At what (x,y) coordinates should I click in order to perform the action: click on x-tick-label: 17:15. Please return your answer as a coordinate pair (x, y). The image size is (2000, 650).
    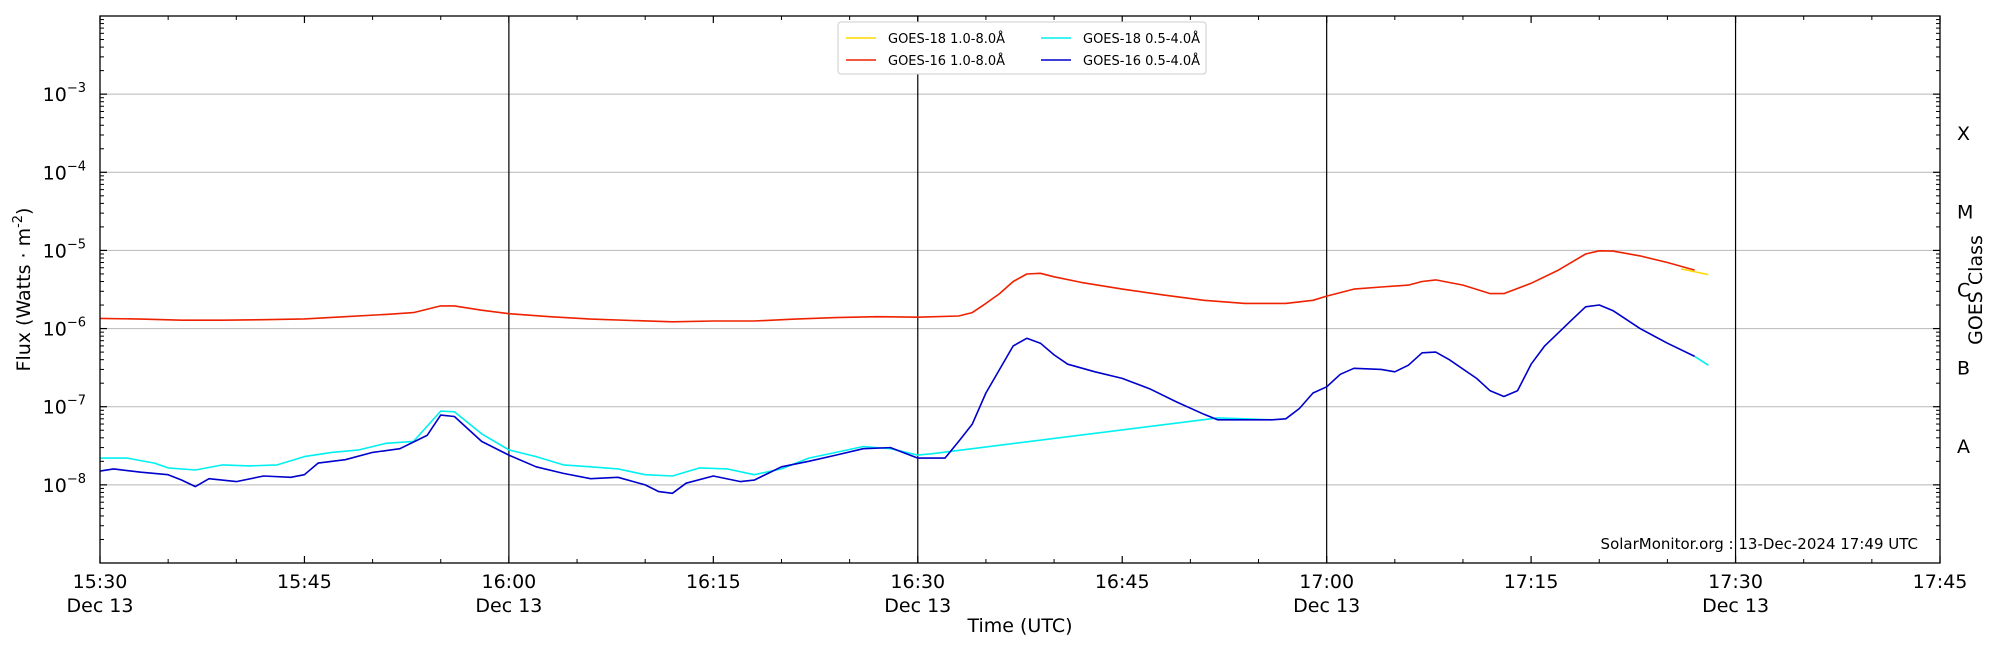
    Looking at the image, I should click on (1531, 582).